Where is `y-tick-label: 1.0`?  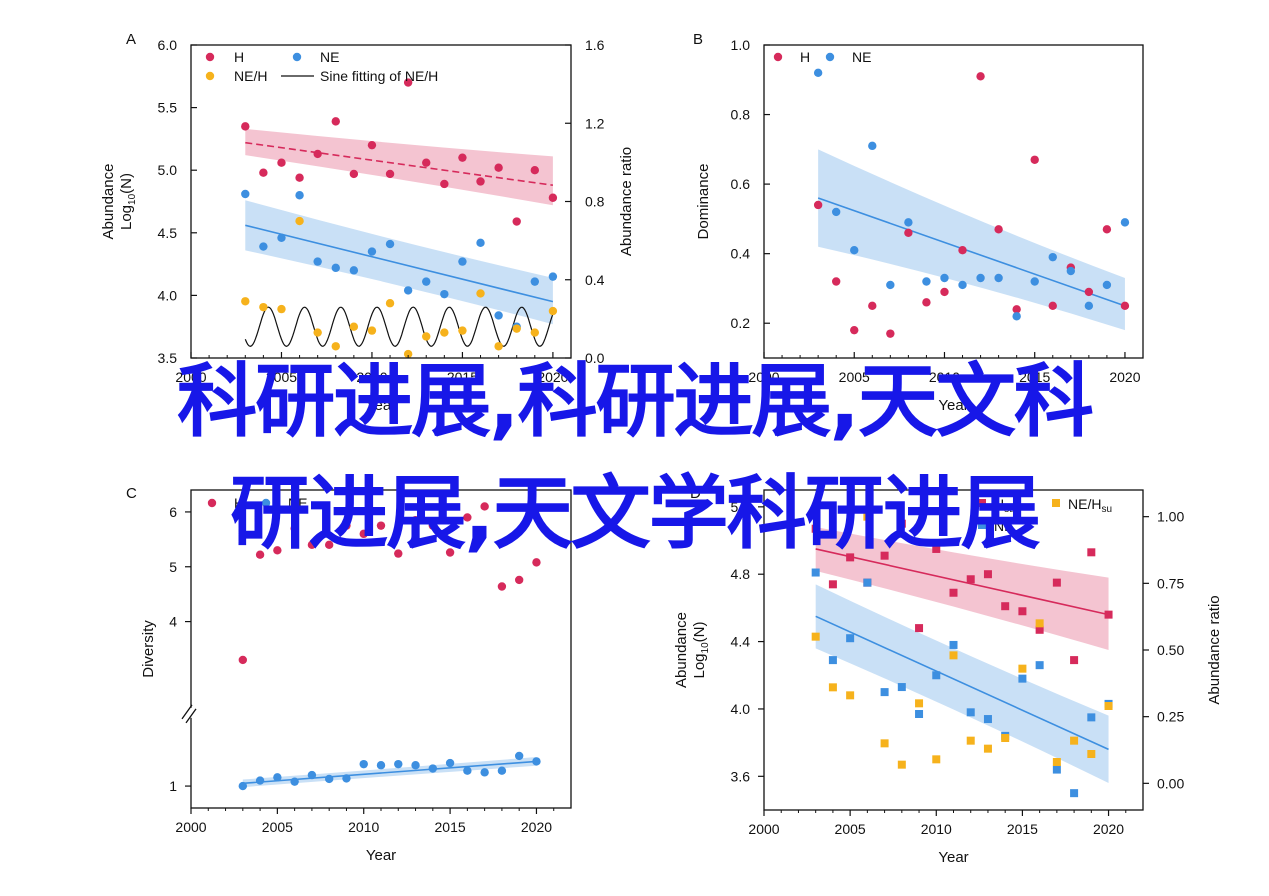 y-tick-label: 1.0 is located at coordinates (741, 45).